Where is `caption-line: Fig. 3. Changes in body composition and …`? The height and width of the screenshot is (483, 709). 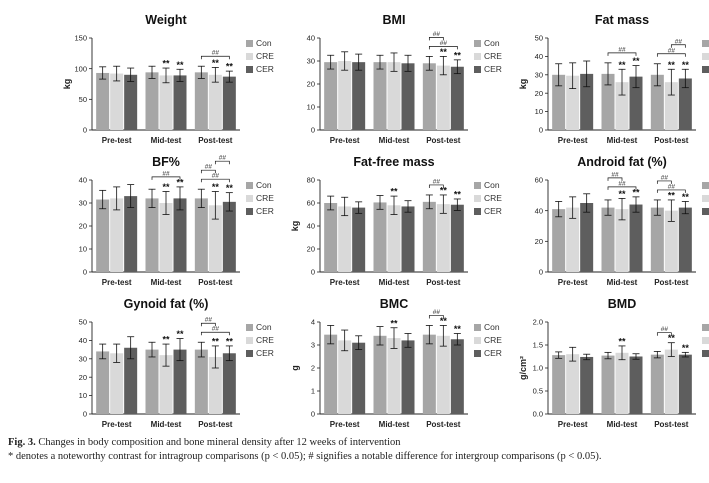 caption-line: Fig. 3. Changes in body composition and … is located at coordinates (355, 443).